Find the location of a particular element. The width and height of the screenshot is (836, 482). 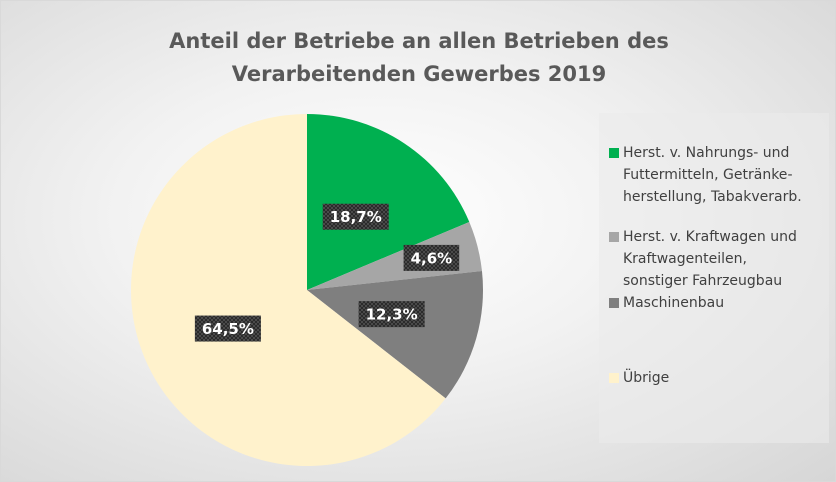

data-label: 12,3% is located at coordinates (391, 314).